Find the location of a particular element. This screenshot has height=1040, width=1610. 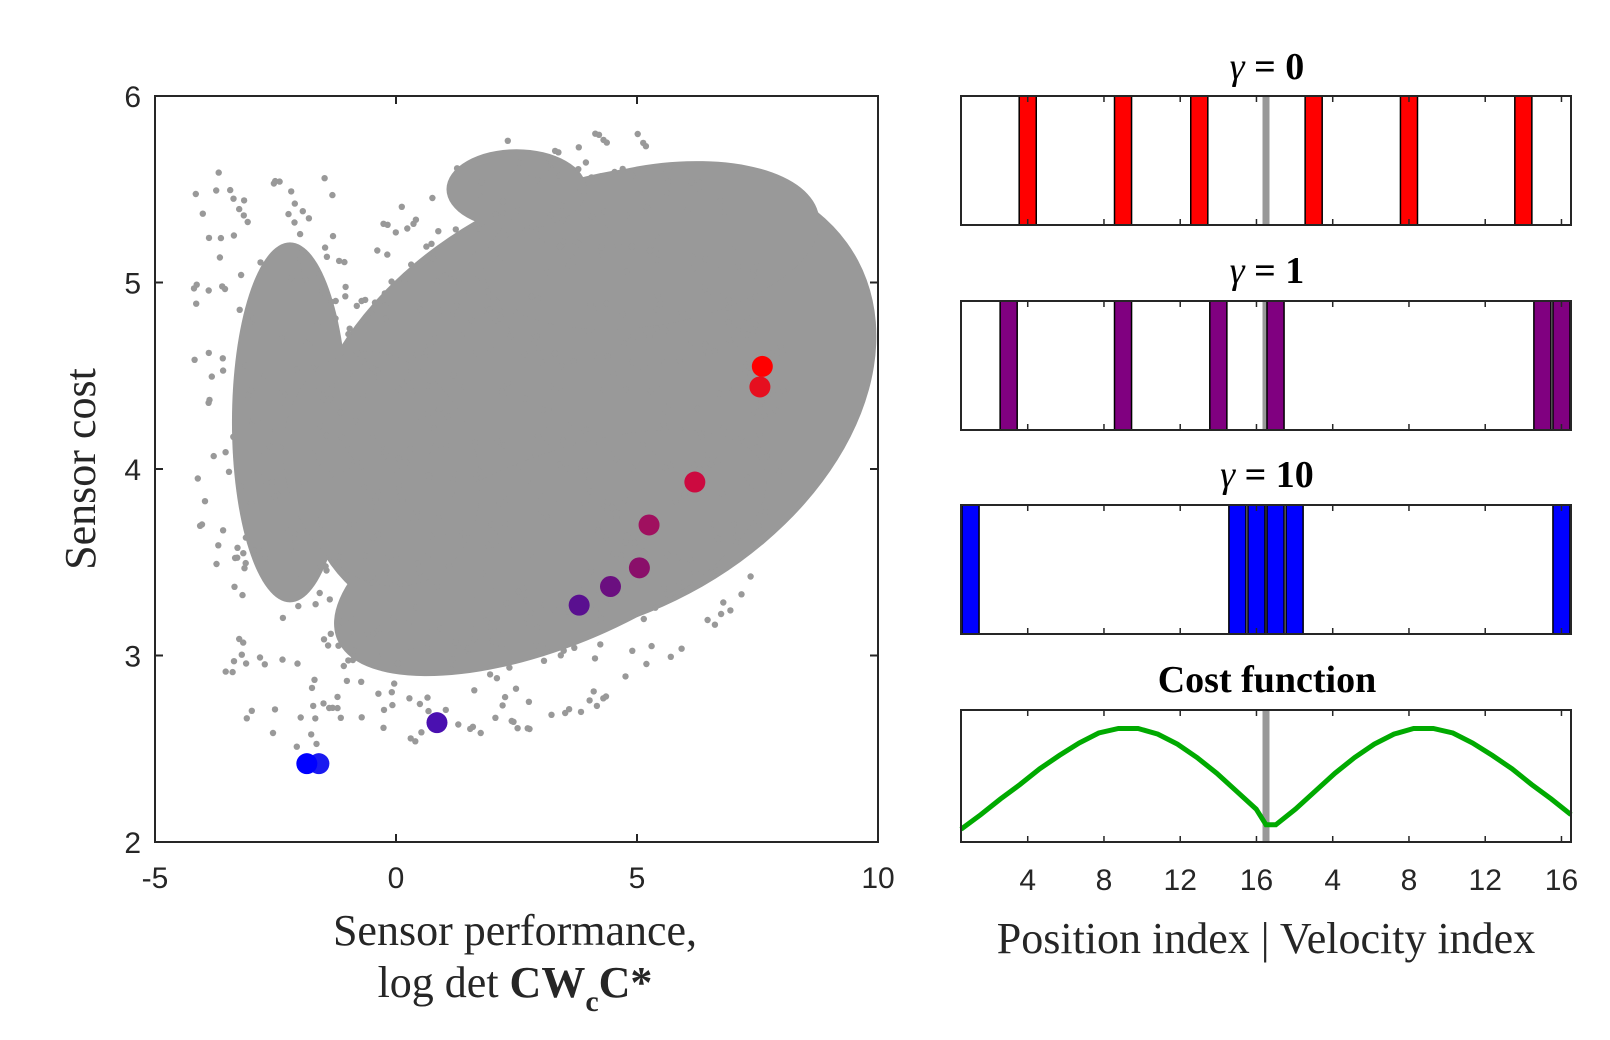

gamma-0-panel: γ = 0 is located at coordinates (1266, 136).